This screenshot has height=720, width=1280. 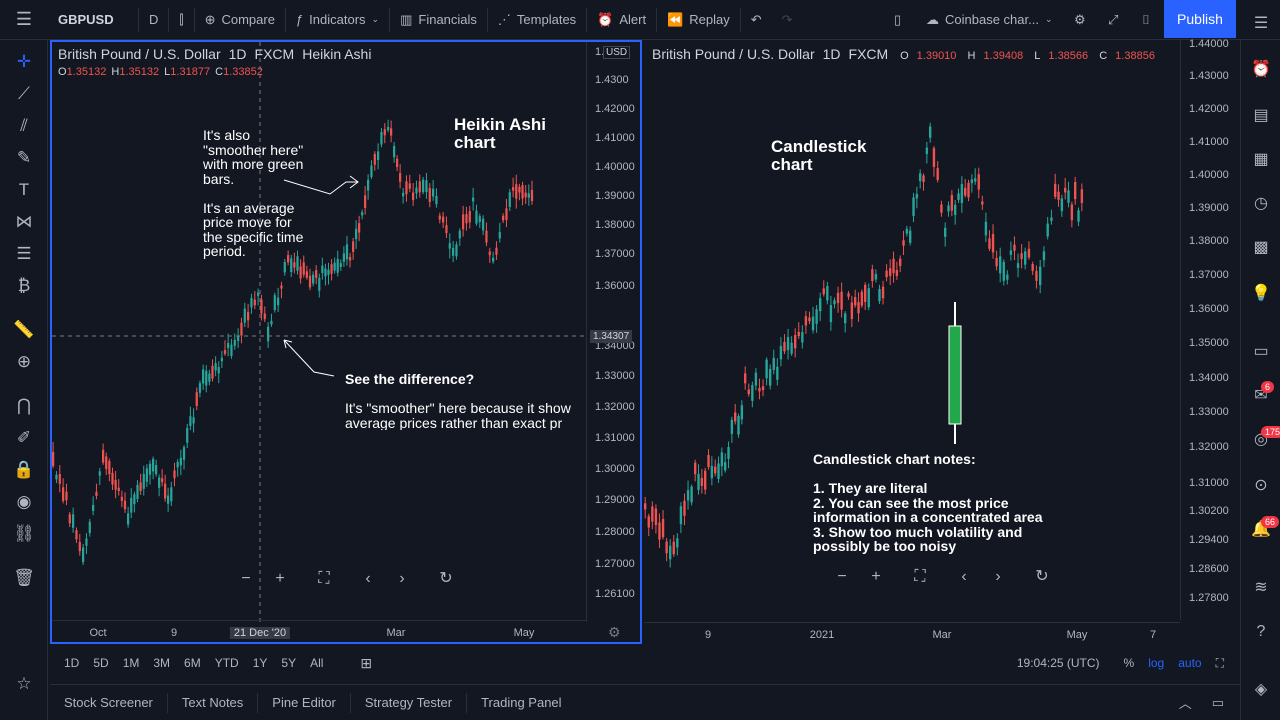 What do you see at coordinates (1261, 203) in the screenshot?
I see `calendar-icon: ◷` at bounding box center [1261, 203].